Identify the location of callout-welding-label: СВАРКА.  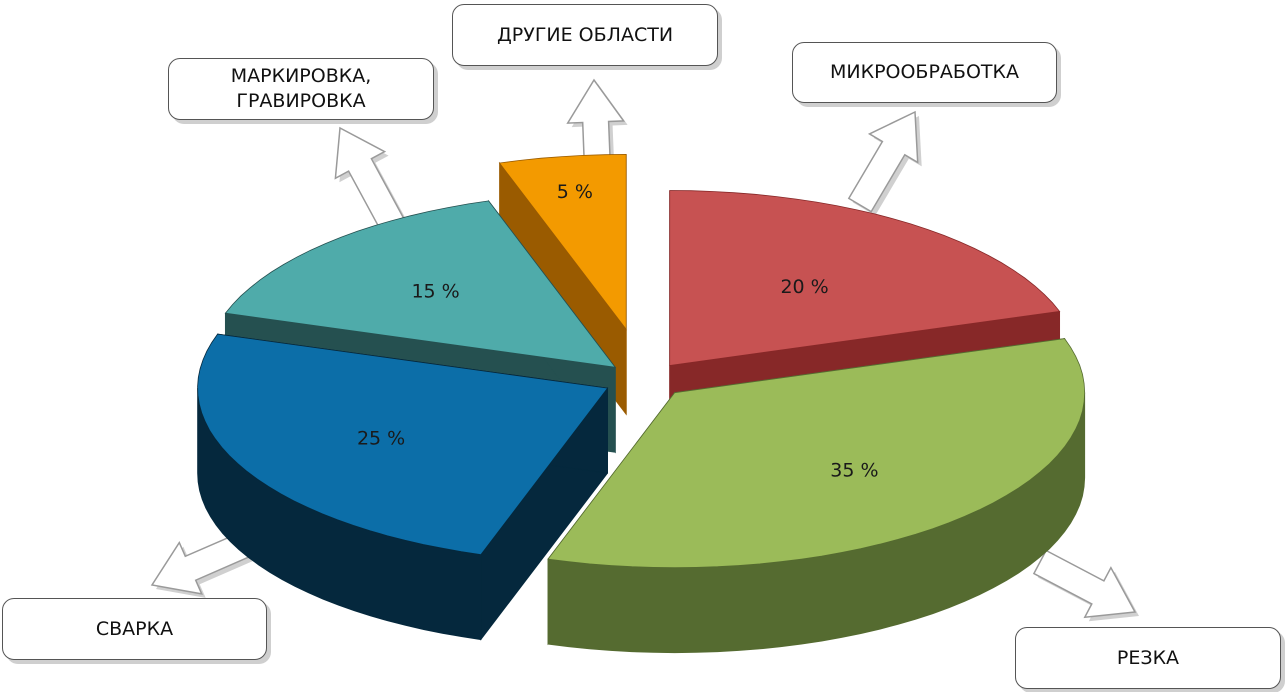
(134, 628).